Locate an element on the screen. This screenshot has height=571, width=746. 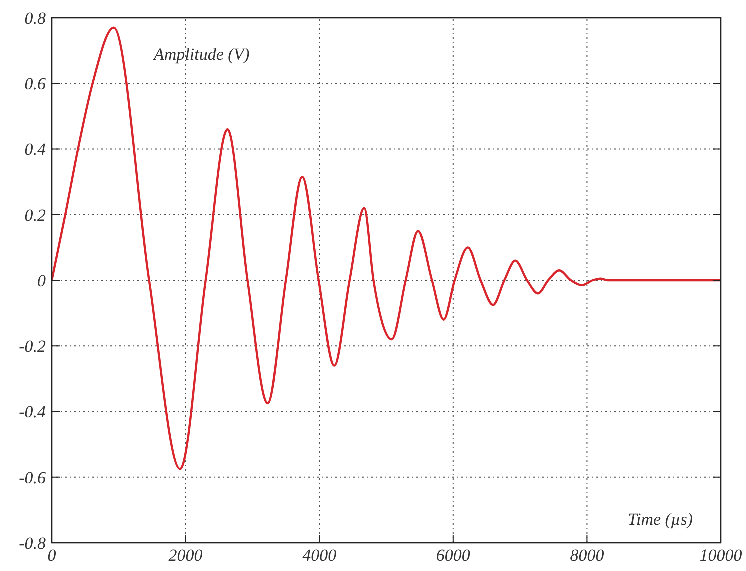
y-tick-label: -0.2 is located at coordinates (32, 346).